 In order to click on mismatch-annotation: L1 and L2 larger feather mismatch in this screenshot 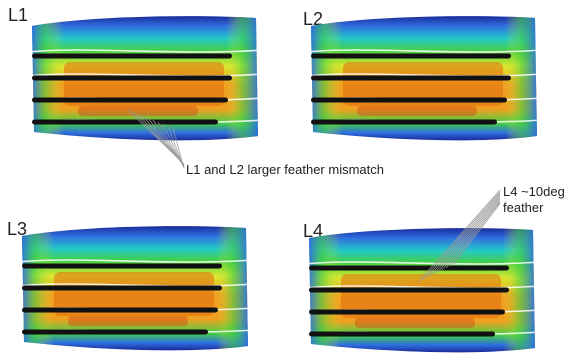, I will do `click(285, 169)`.